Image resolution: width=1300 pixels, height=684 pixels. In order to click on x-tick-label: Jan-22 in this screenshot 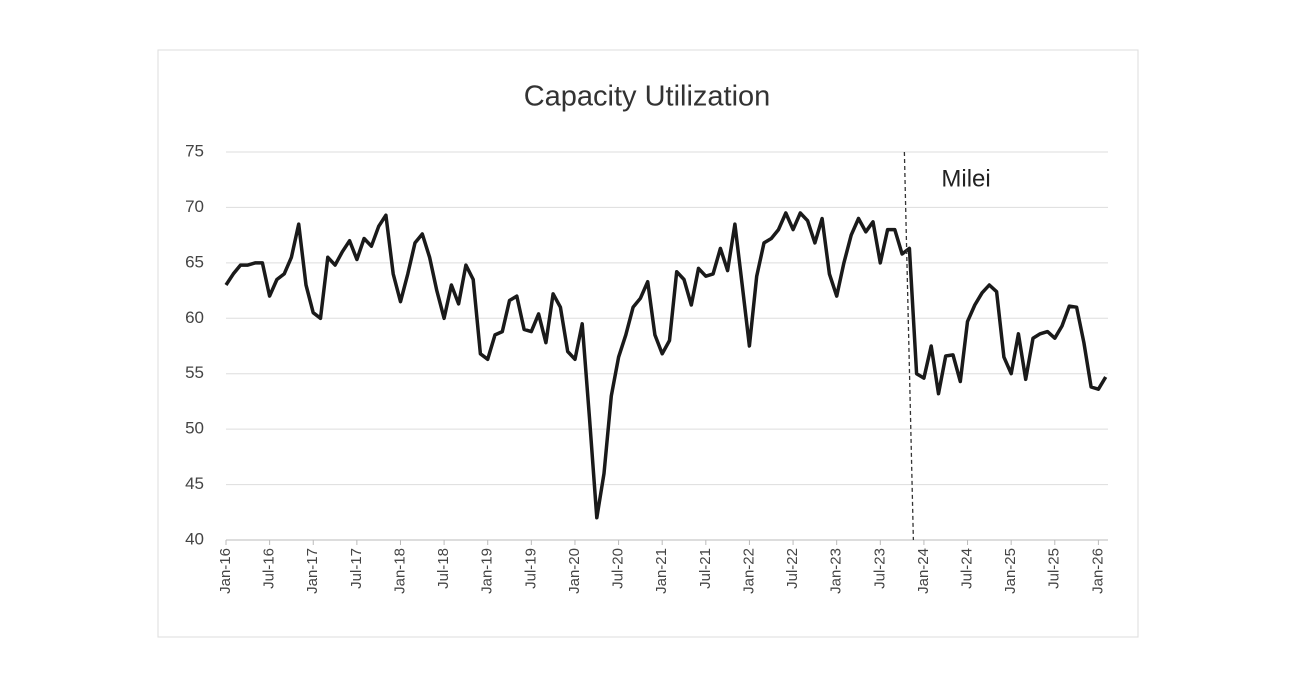, I will do `click(748, 571)`.